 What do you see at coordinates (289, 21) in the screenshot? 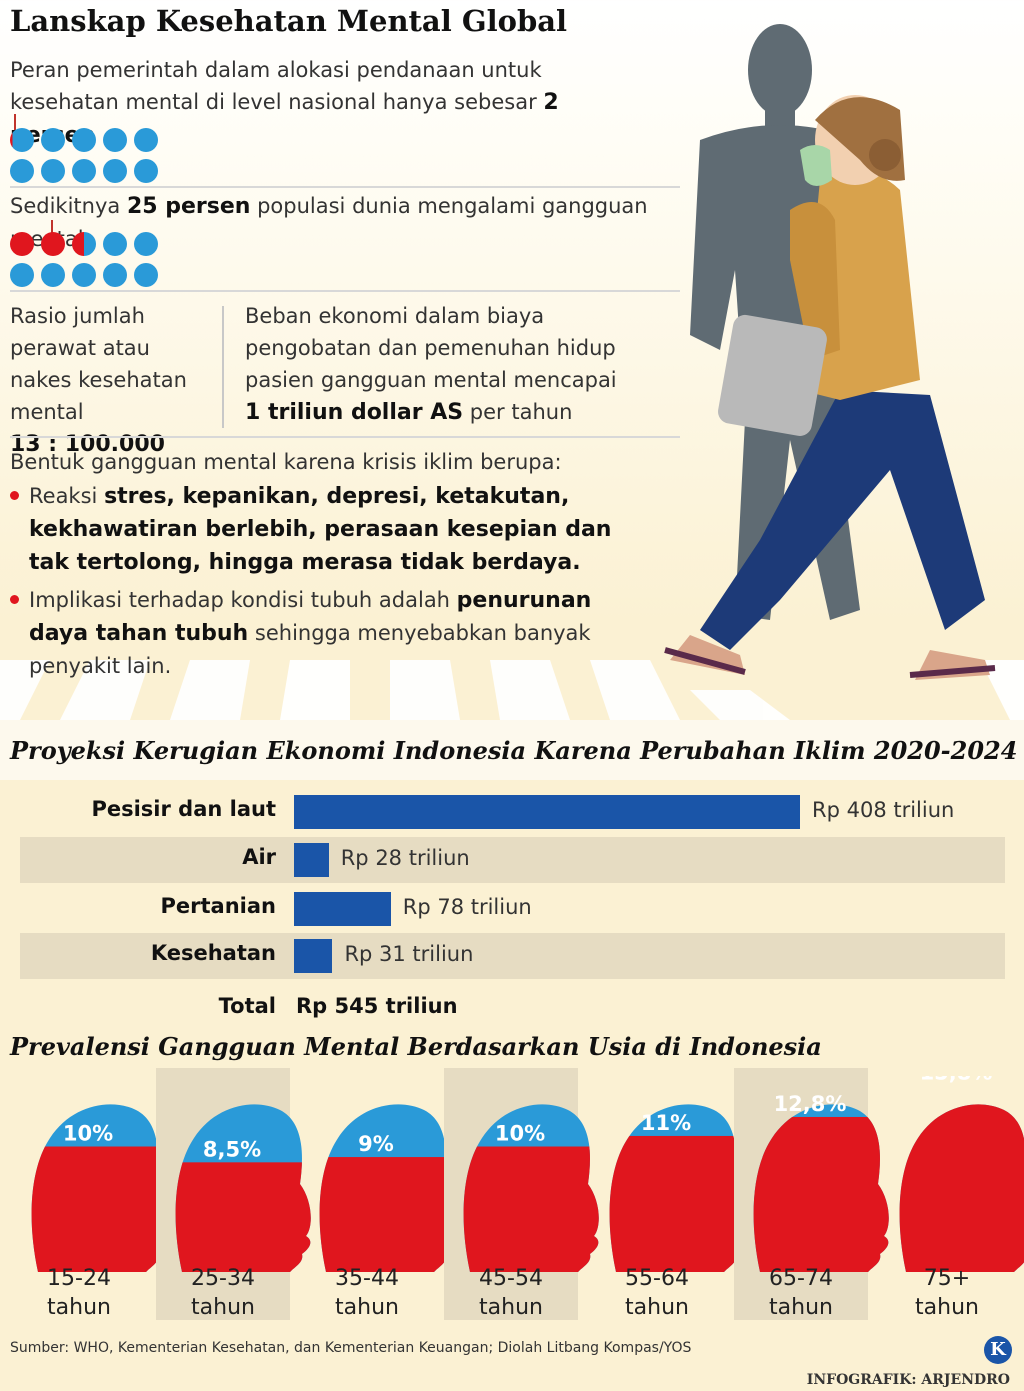
I see `page-title: Lanskap Kesehatan Mental Global` at bounding box center [289, 21].